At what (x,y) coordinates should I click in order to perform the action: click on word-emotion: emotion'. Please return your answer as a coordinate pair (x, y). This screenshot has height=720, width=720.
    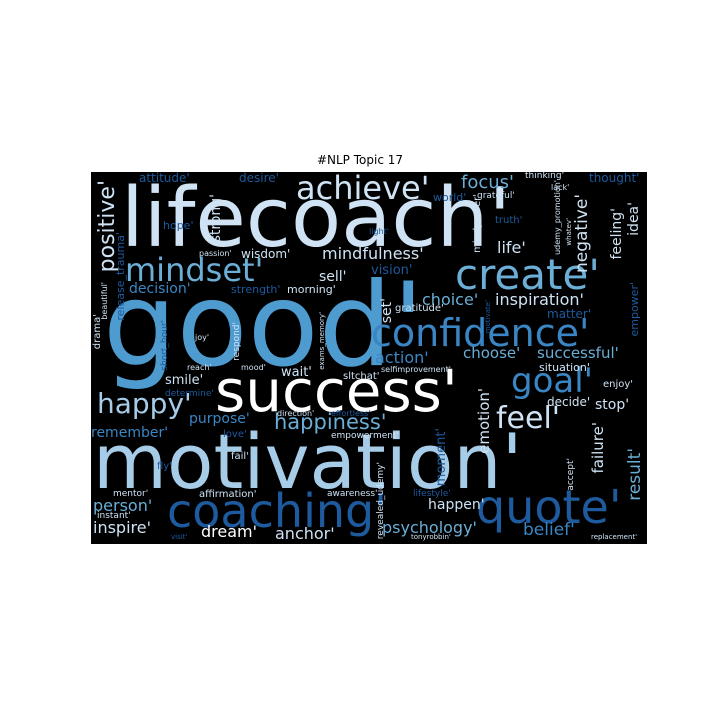
    Looking at the image, I should click on (484, 421).